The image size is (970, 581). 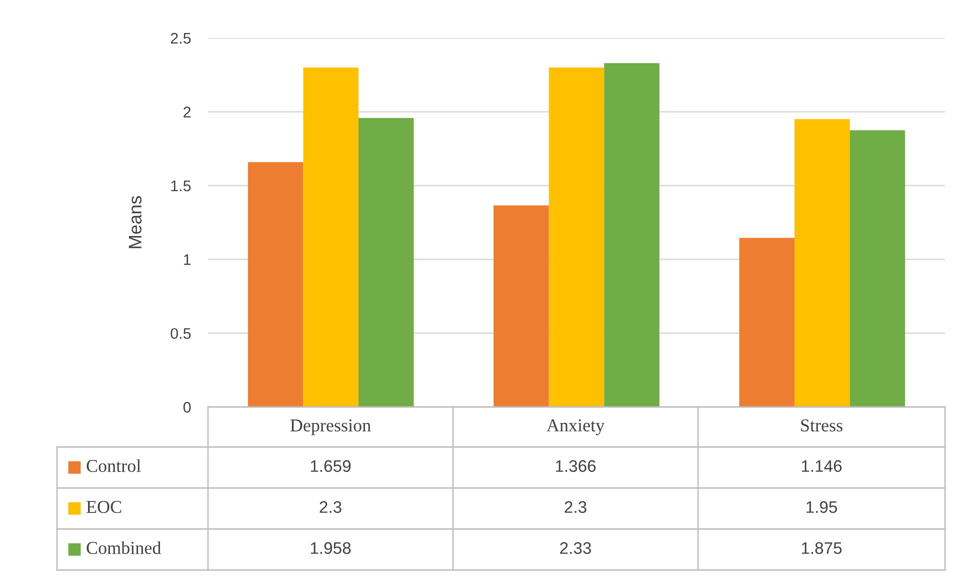 I want to click on y-tick-label: 1.5, so click(x=181, y=186).